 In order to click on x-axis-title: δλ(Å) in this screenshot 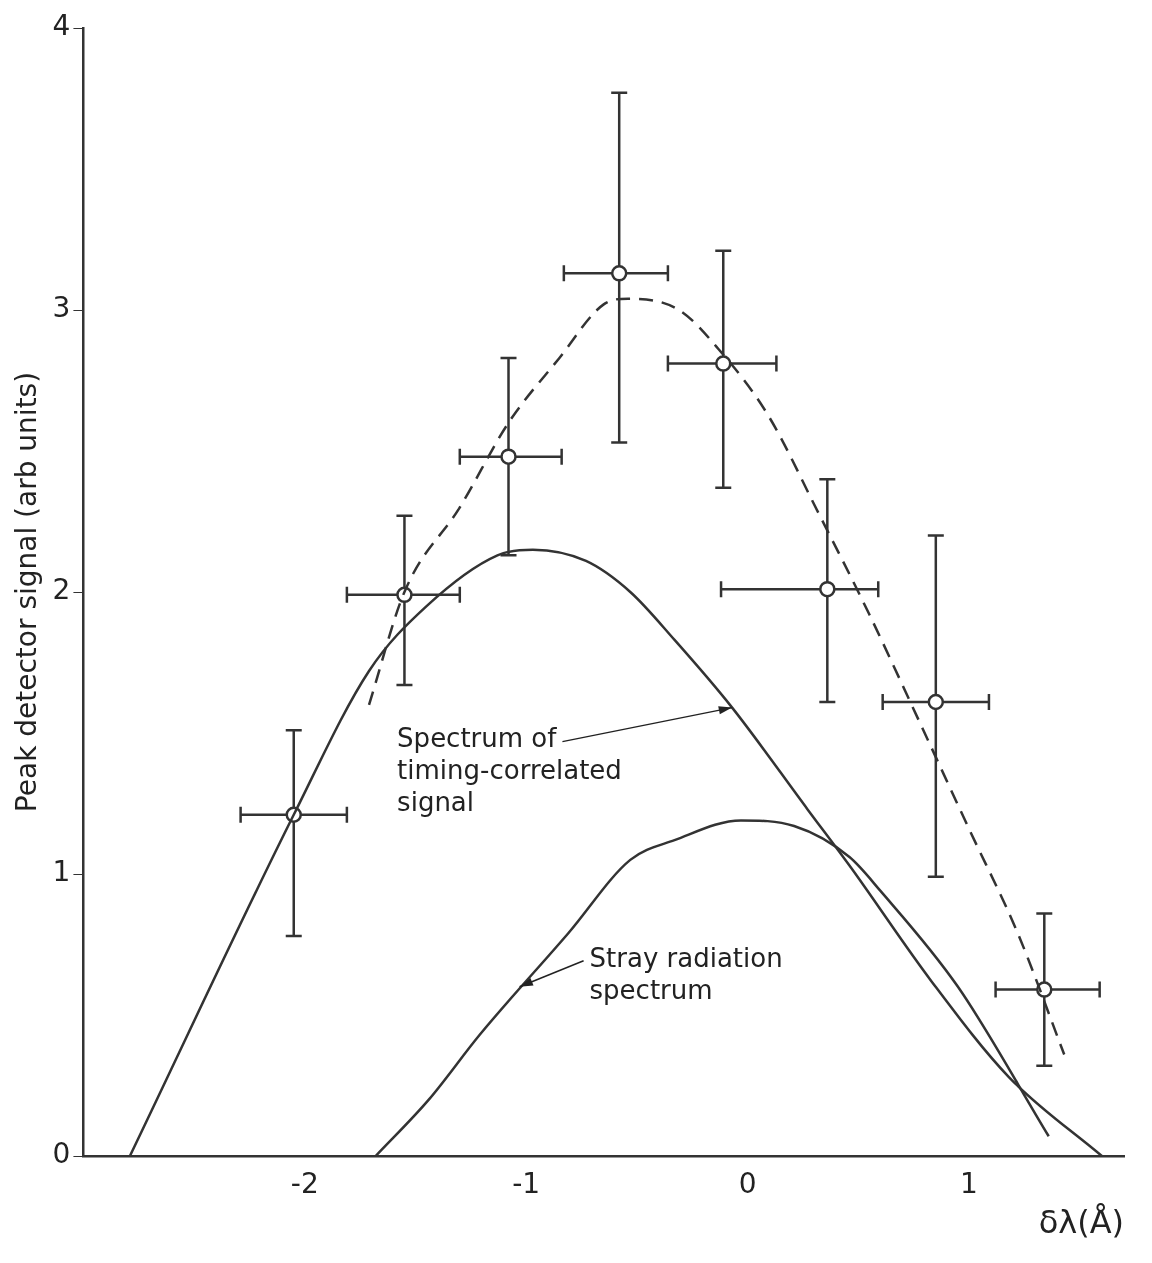, I will do `click(1081, 1222)`.